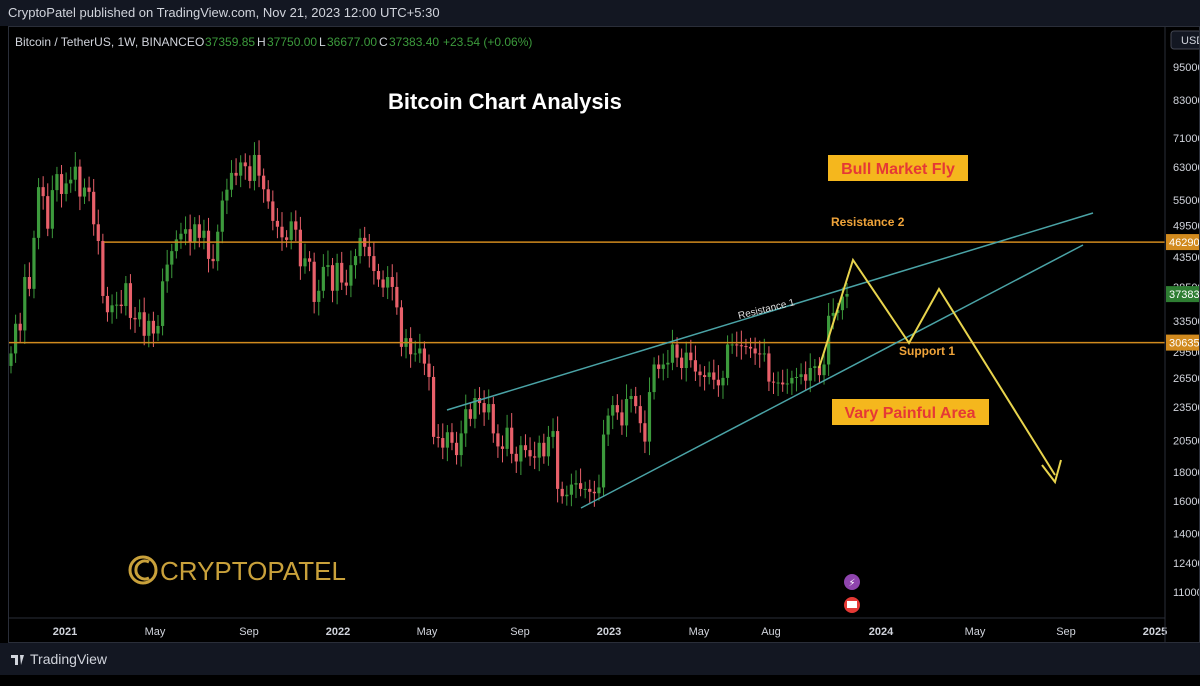  I want to click on bull-market-fly-box, so click(898, 168).